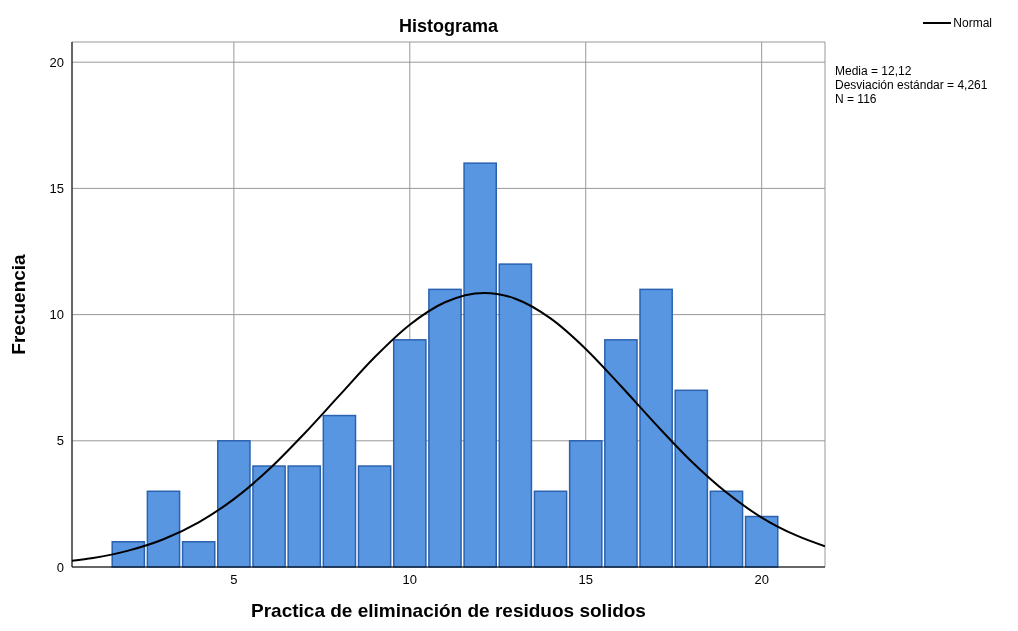 Image resolution: width=1018 pixels, height=631 pixels. What do you see at coordinates (60, 567) in the screenshot?
I see `y-tick-label: 0` at bounding box center [60, 567].